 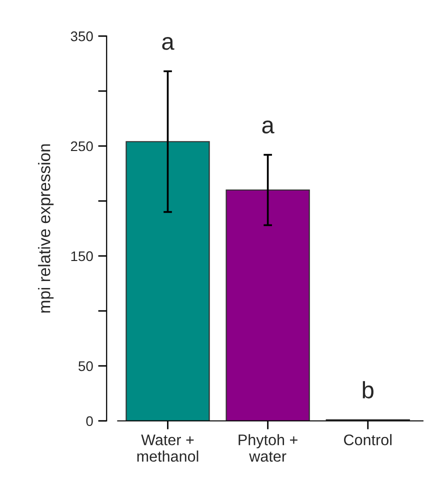 I want to click on y-tick-label: 250, so click(x=81, y=146).